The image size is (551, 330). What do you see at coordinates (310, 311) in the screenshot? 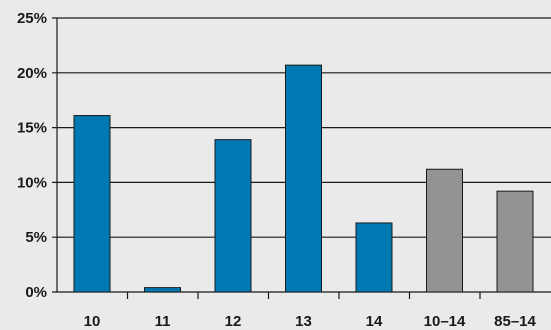
I see `x-axis: 10 11 12 13 14 10–14 85–14` at bounding box center [310, 311].